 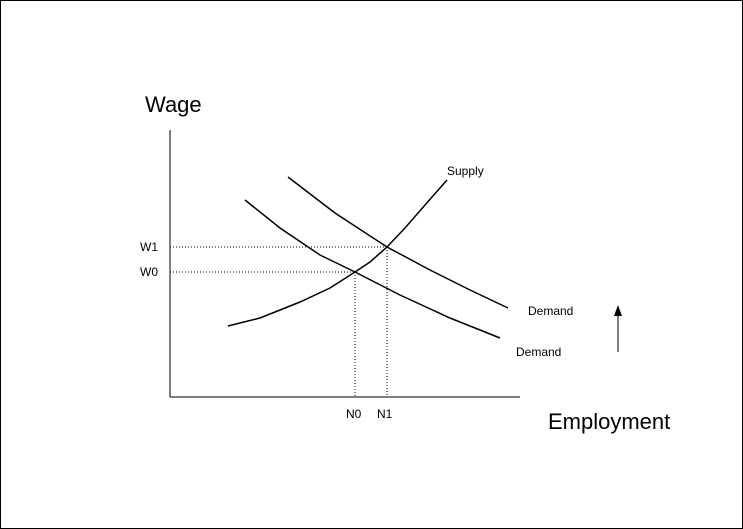 What do you see at coordinates (385, 414) in the screenshot?
I see `employment-label: N1` at bounding box center [385, 414].